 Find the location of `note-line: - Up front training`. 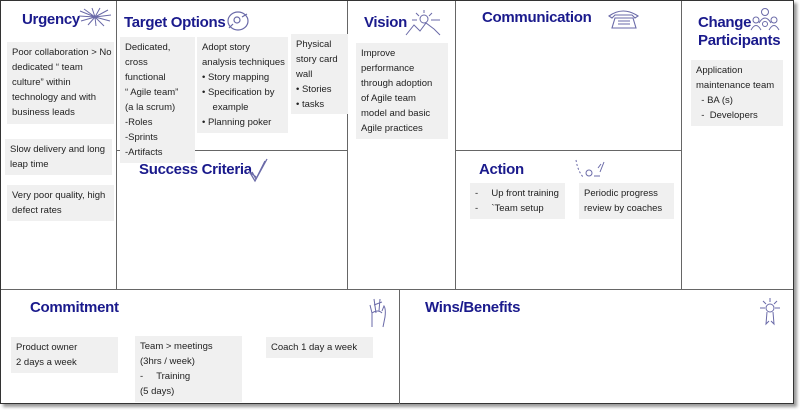

note-line: - Up front training is located at coordinates (517, 193).